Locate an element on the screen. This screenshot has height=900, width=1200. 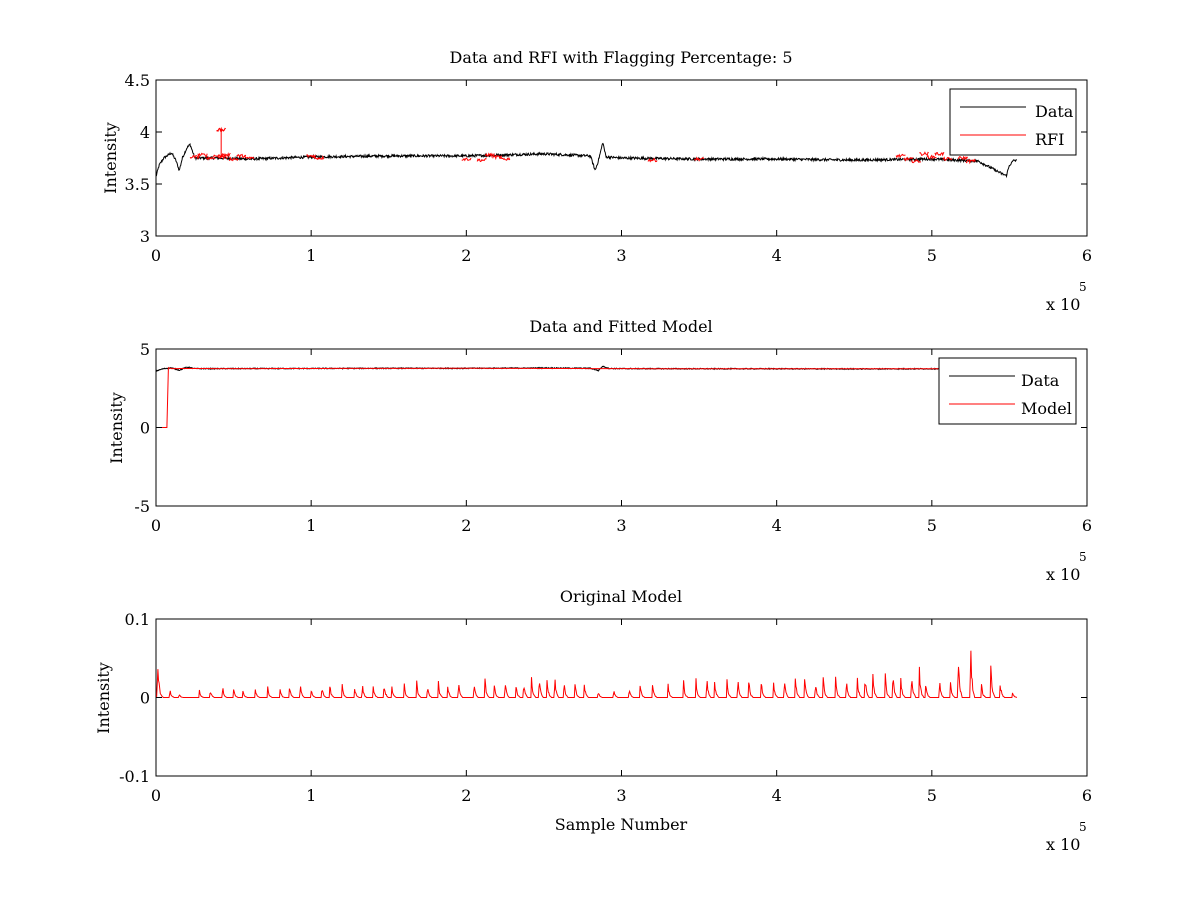
panel-2-ylabel: Intensity is located at coordinates (116, 428).